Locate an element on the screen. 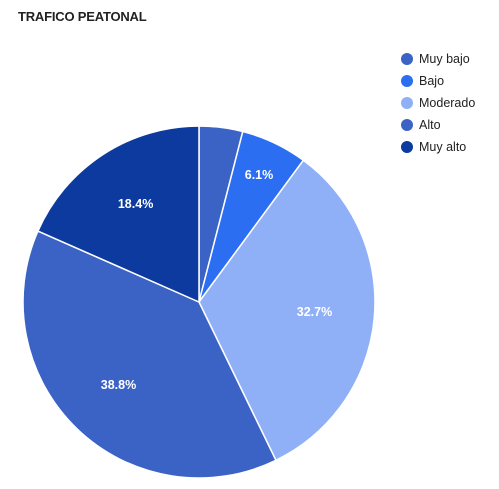 This screenshot has height=489, width=499. legend-label-alto: Alto is located at coordinates (430, 125).